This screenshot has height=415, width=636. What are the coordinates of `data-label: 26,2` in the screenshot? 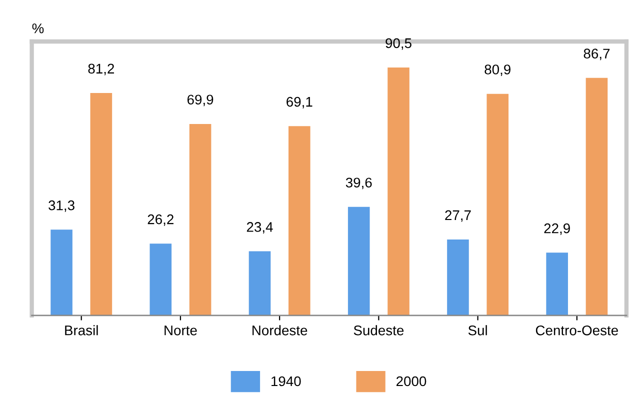 It's located at (161, 220).